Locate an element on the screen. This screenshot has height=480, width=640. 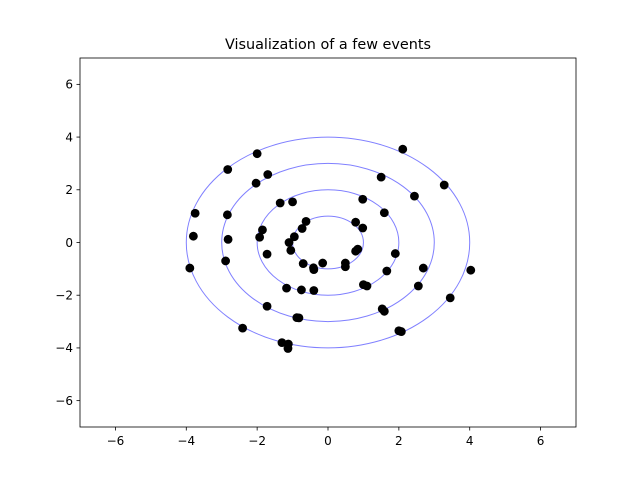
x-tick-label: 0 is located at coordinates (328, 441).